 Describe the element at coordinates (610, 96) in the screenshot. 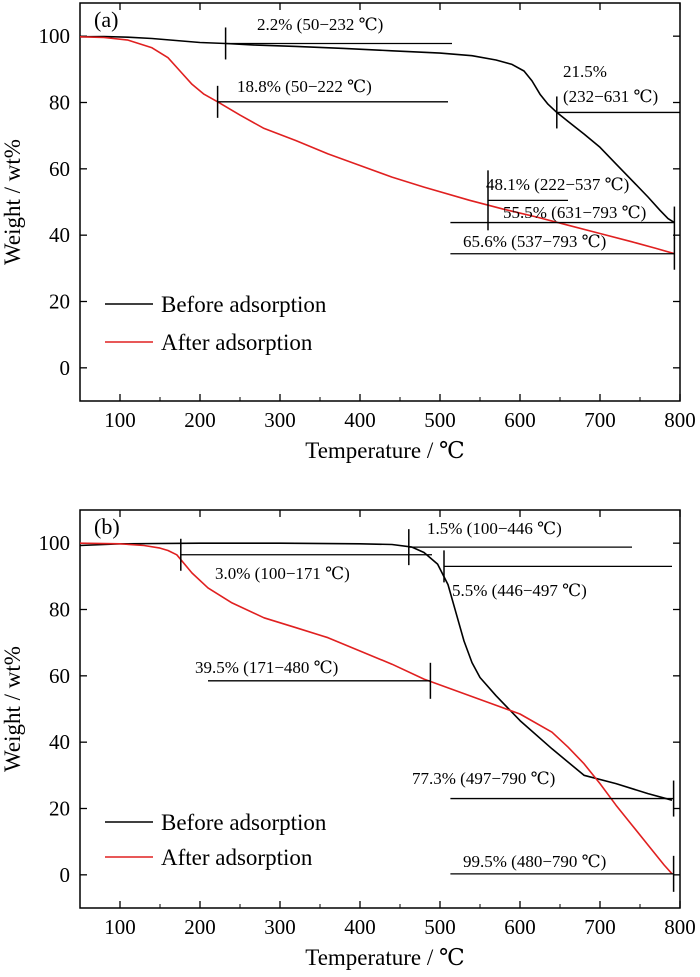

I see `annotation-label: (232−631 ℃)` at that location.